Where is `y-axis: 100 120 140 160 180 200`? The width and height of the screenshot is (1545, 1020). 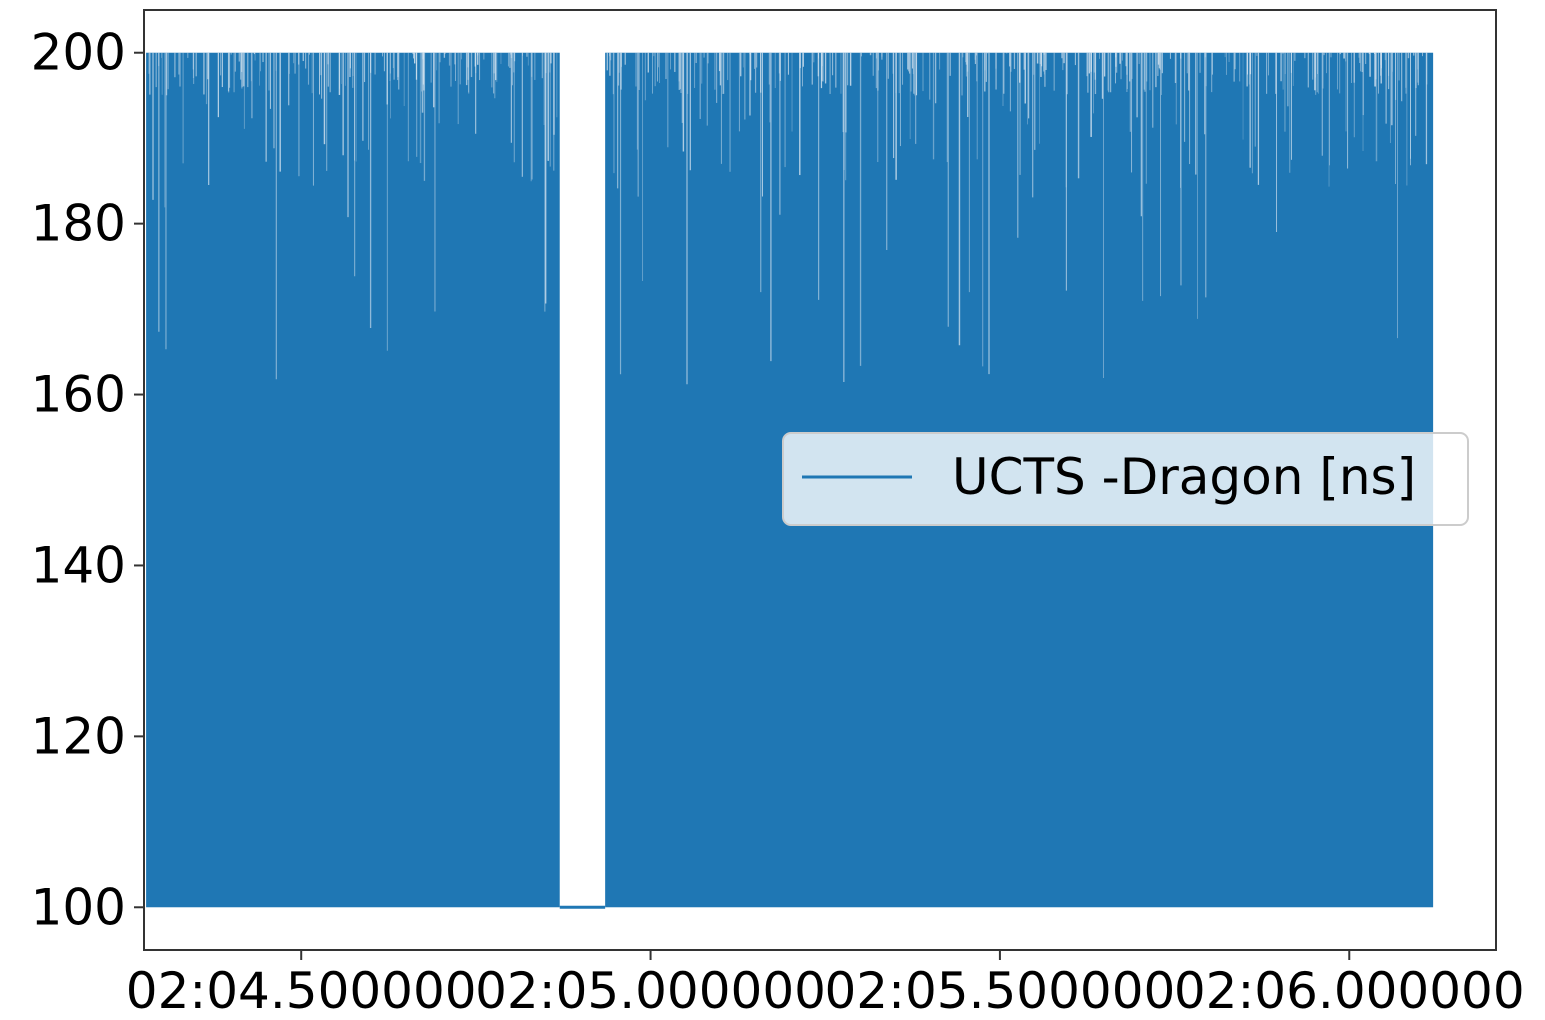
y-axis: 100 120 140 160 180 200 is located at coordinates (87, 480).